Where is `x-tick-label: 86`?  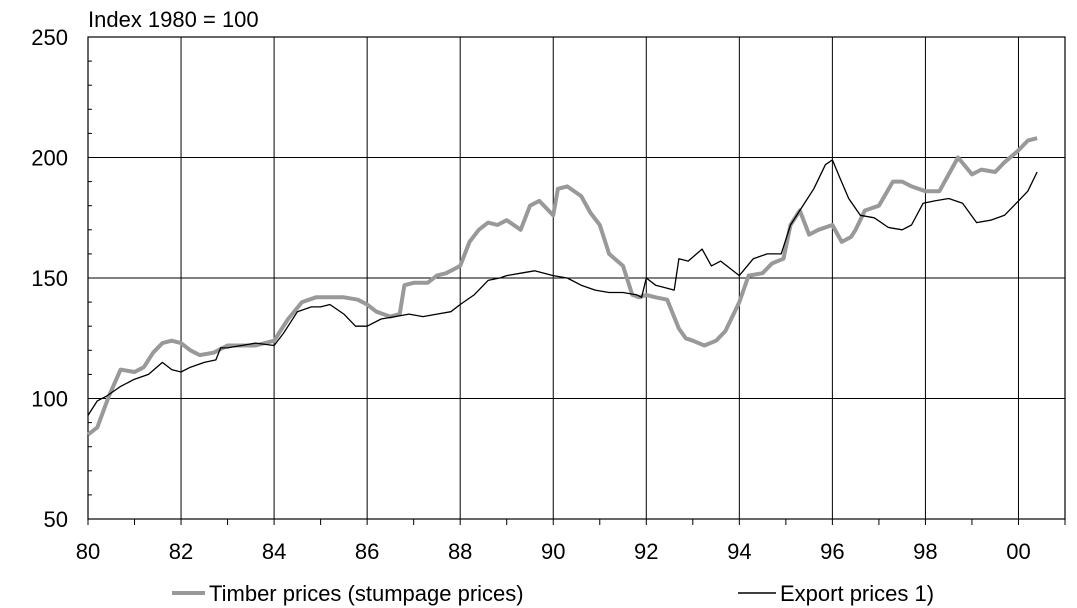 x-tick-label: 86 is located at coordinates (367, 551).